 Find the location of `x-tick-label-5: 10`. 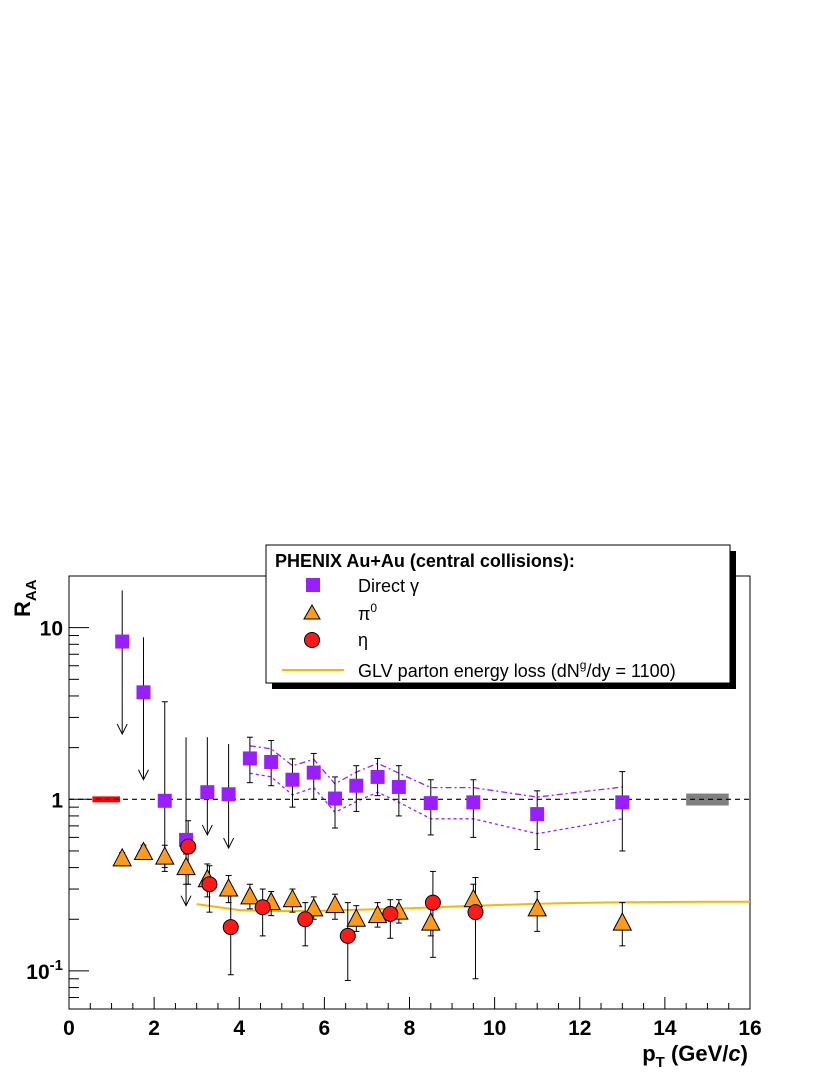

x-tick-label-5: 10 is located at coordinates (494, 1028).